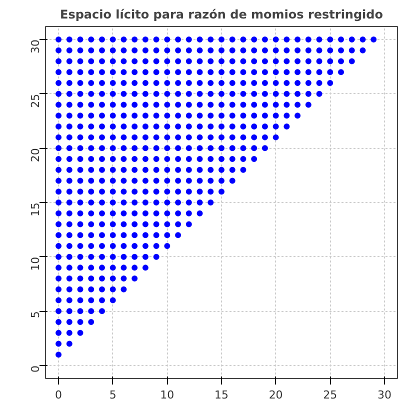 The image size is (412, 413). I want to click on y-tick-label: 25, so click(35, 101).